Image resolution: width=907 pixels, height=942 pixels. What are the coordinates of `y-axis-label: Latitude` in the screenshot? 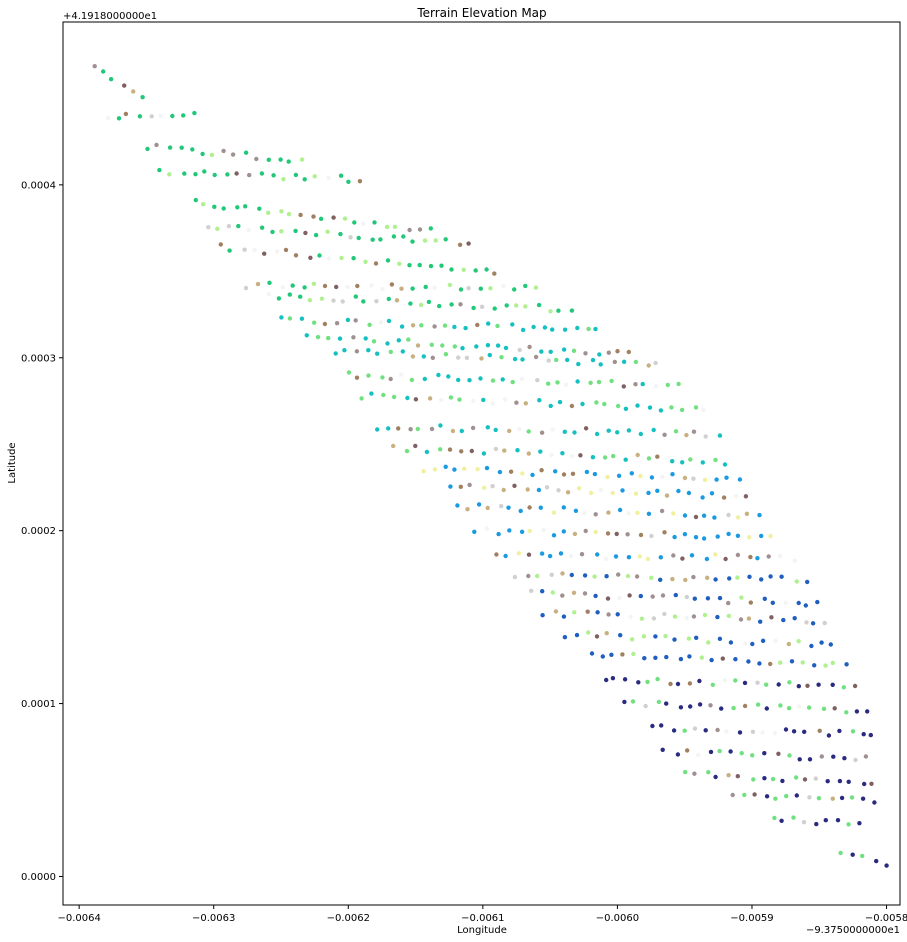 It's located at (12, 462).